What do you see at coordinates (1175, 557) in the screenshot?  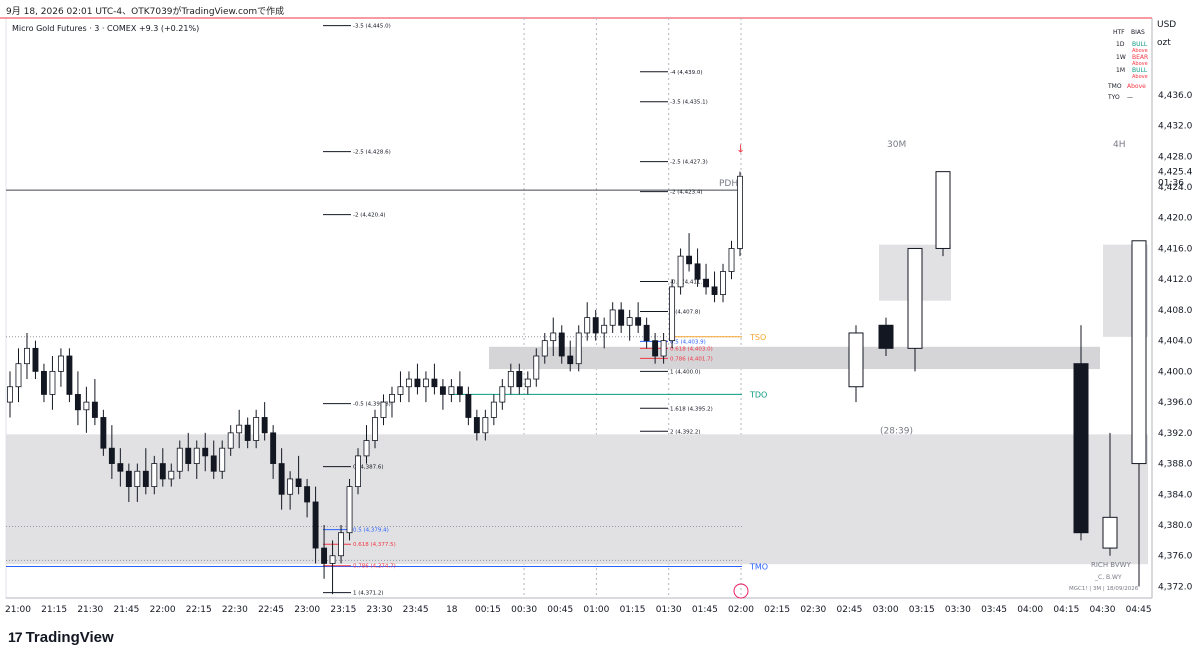 I see `price-tick-label: 4,376.0` at bounding box center [1175, 557].